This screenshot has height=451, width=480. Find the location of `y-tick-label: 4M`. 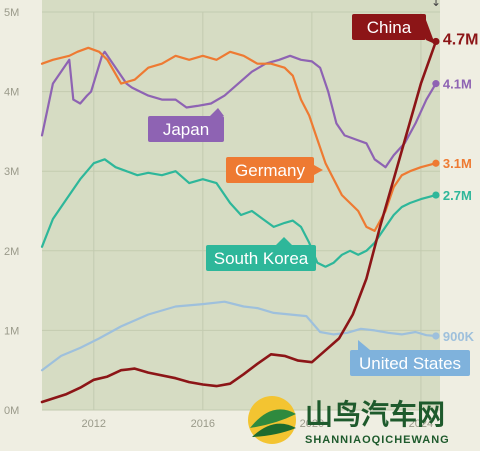

y-tick-label: 4M is located at coordinates (11, 93).